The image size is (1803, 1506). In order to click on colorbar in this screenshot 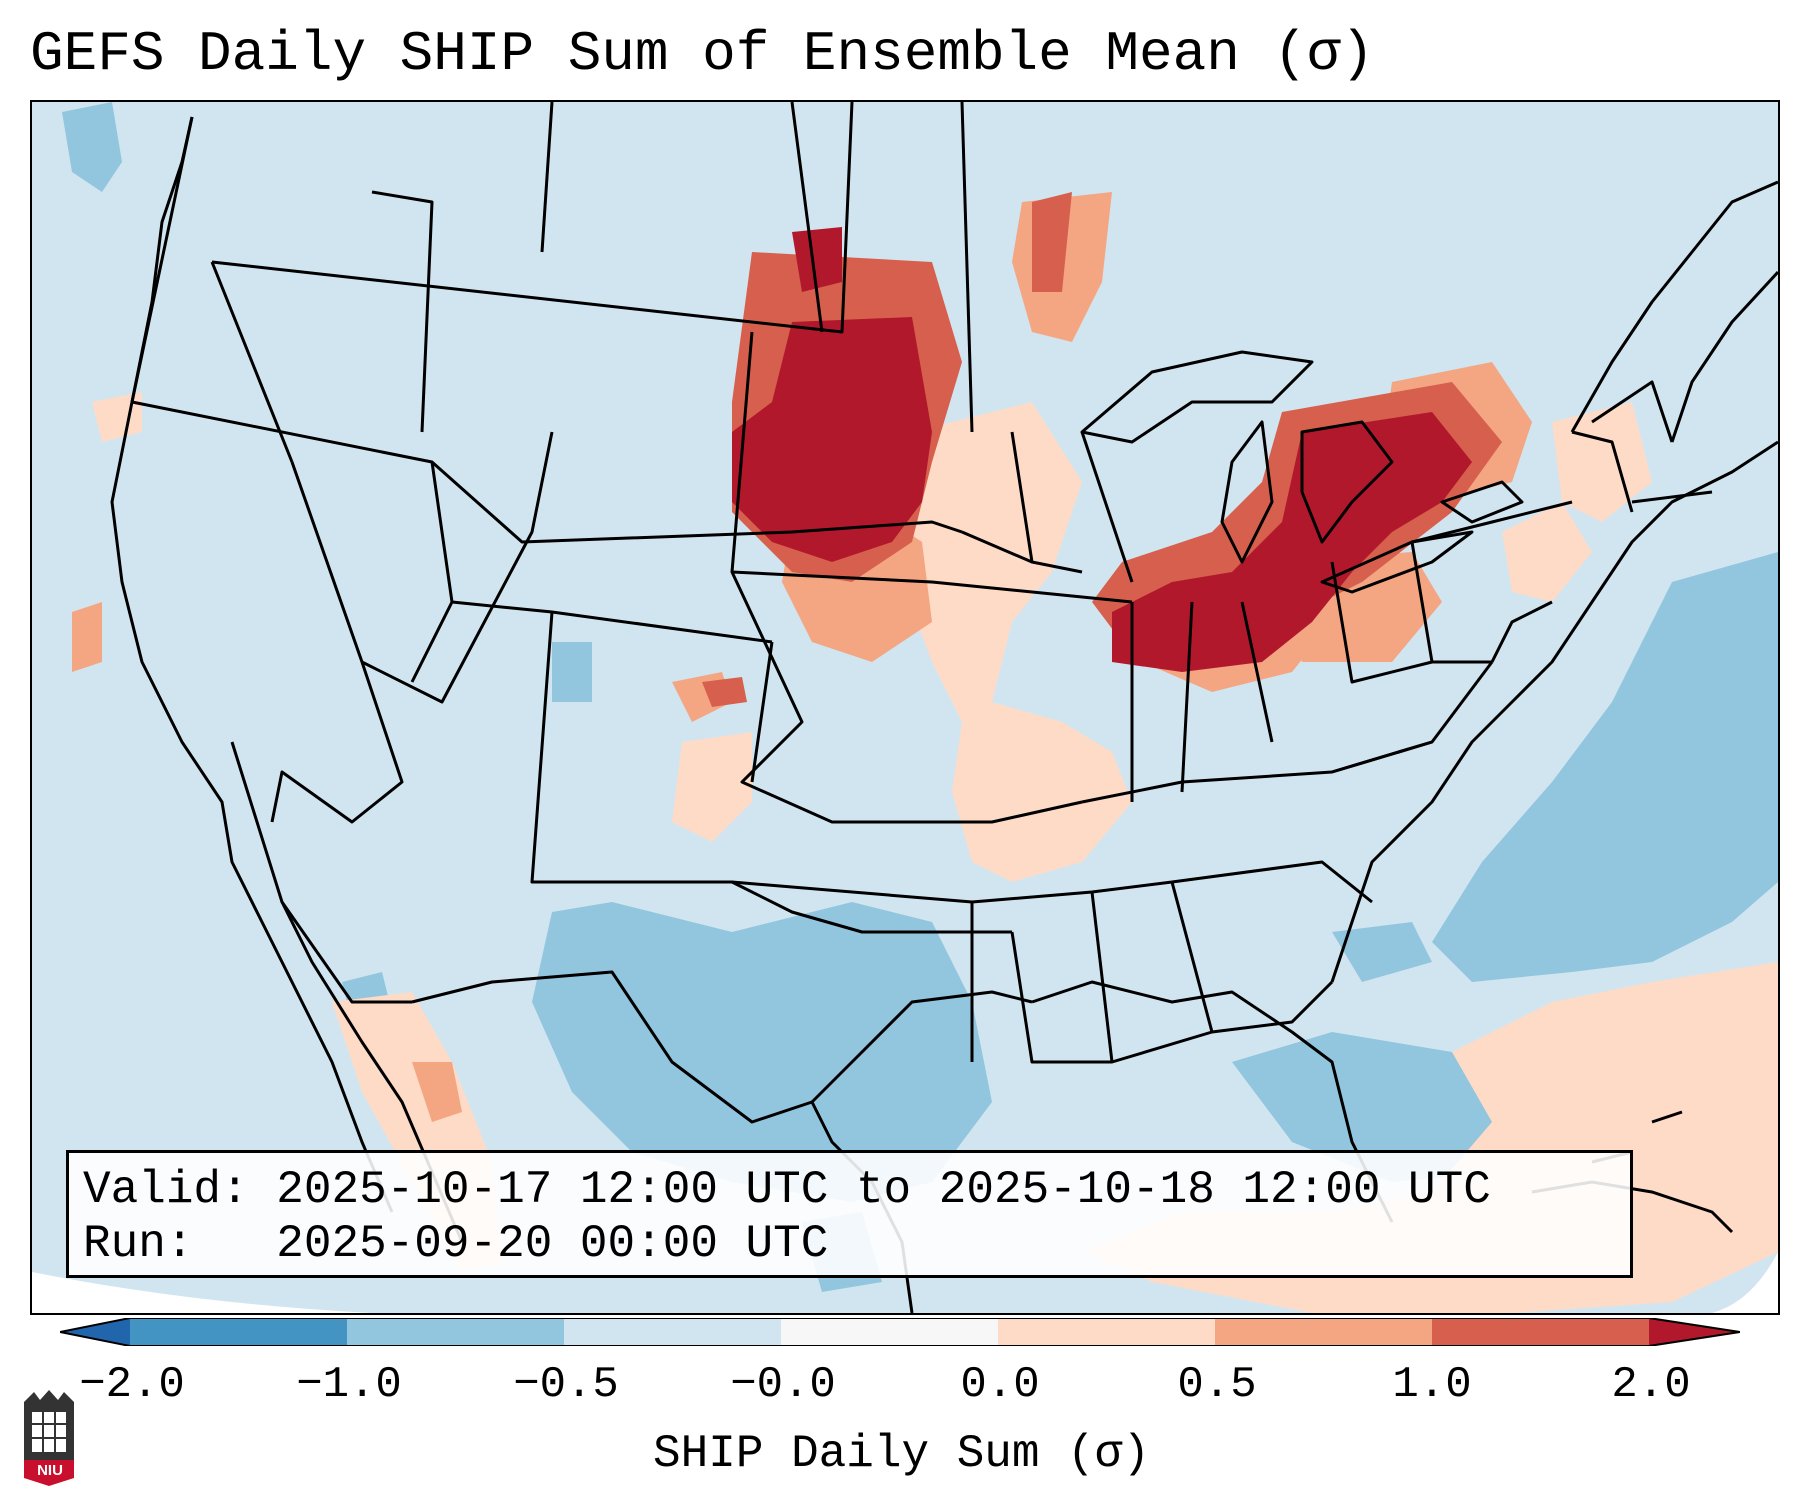, I will do `click(900, 1332)`.